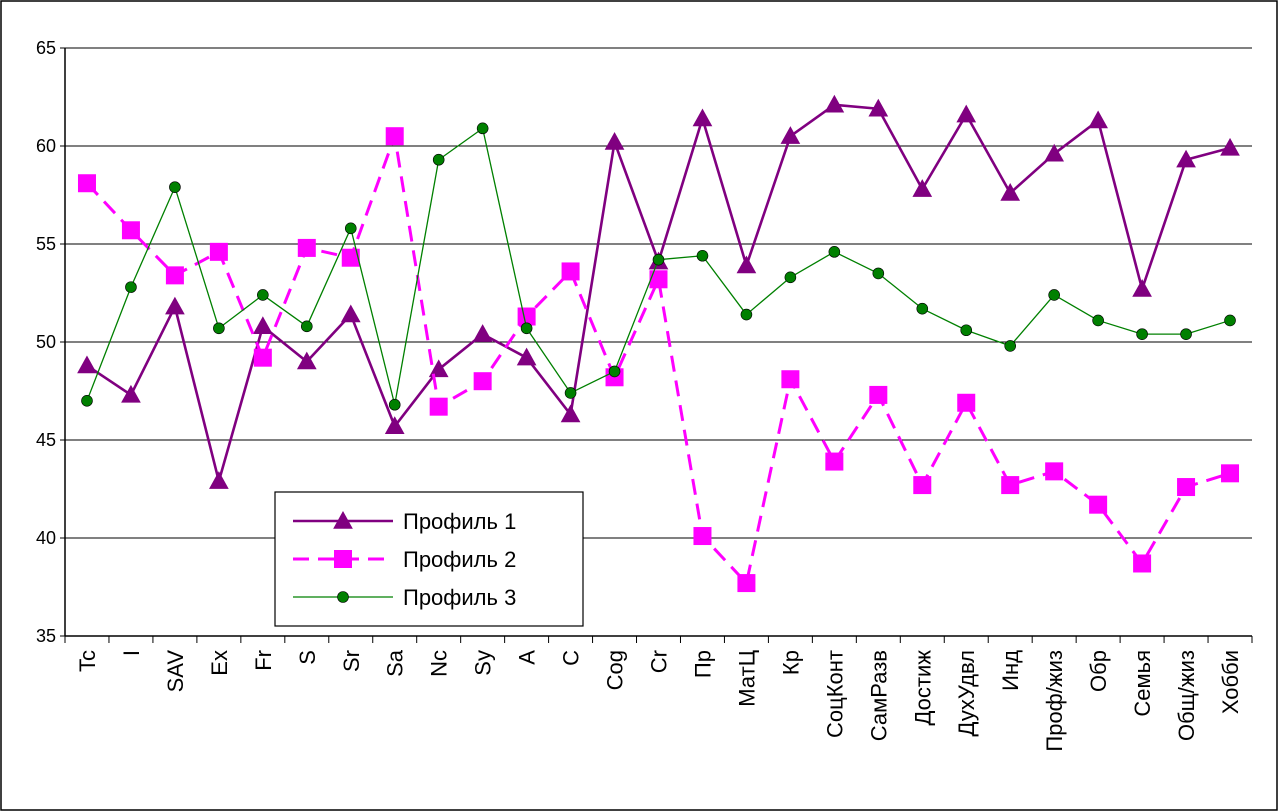  Describe the element at coordinates (46, 146) in the screenshot. I see `y-tick-label: 60` at that location.